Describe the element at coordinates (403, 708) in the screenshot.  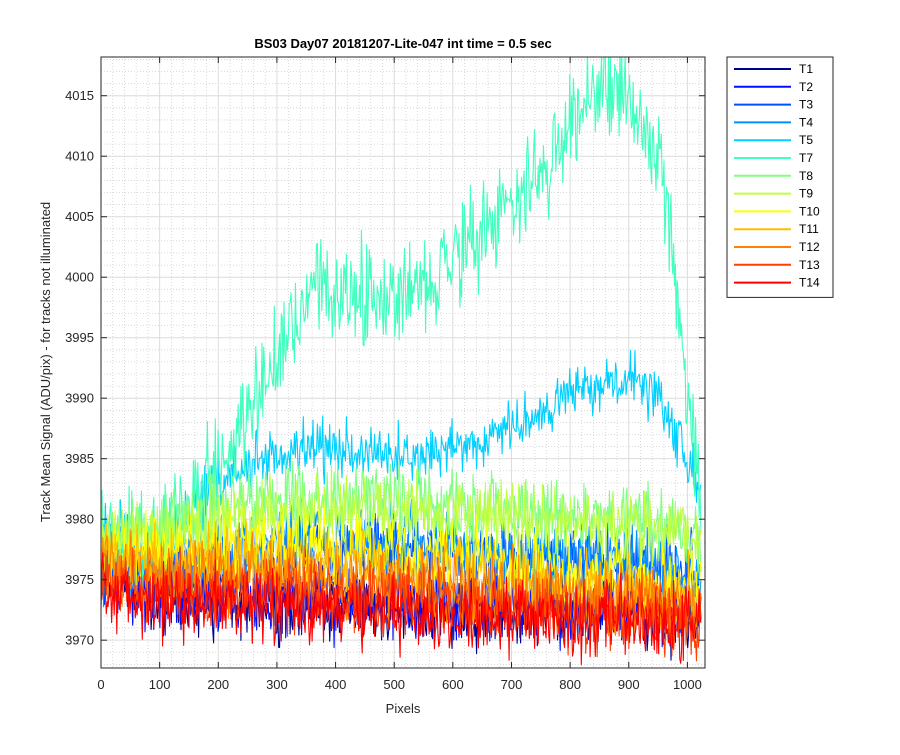
I see `x-axis-label: Pixels` at that location.